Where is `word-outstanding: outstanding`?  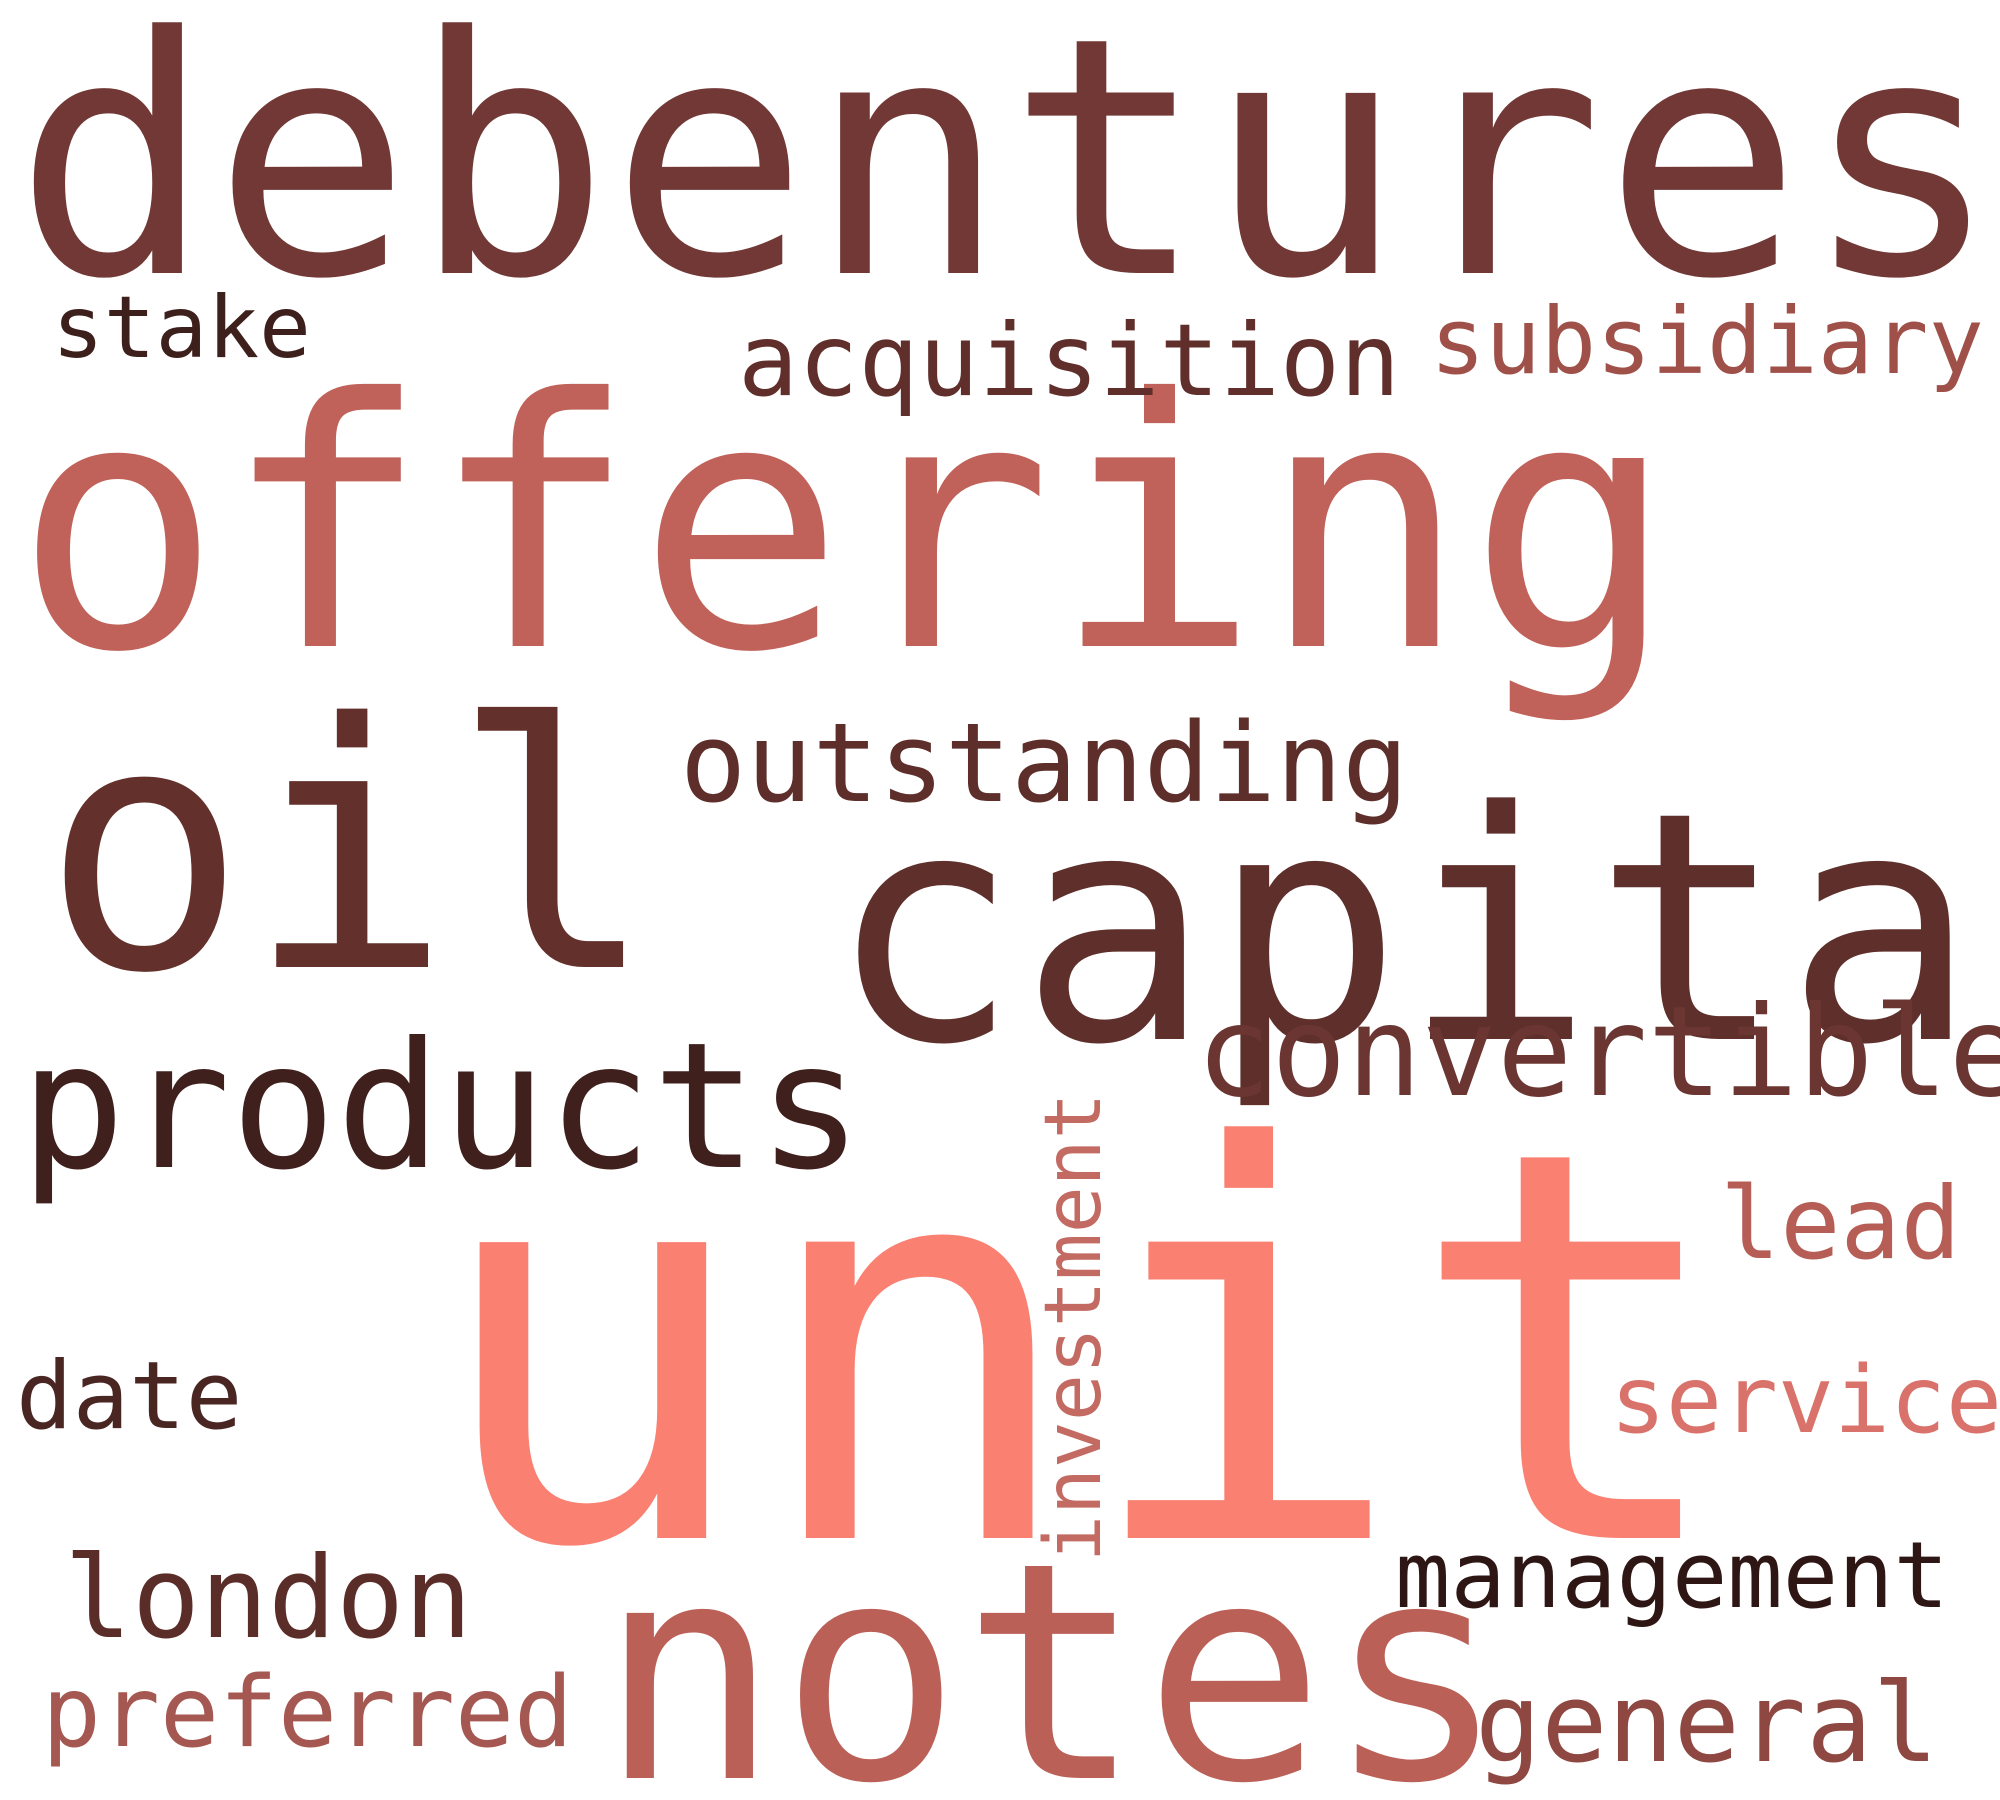 word-outstanding: outstanding is located at coordinates (1044, 763).